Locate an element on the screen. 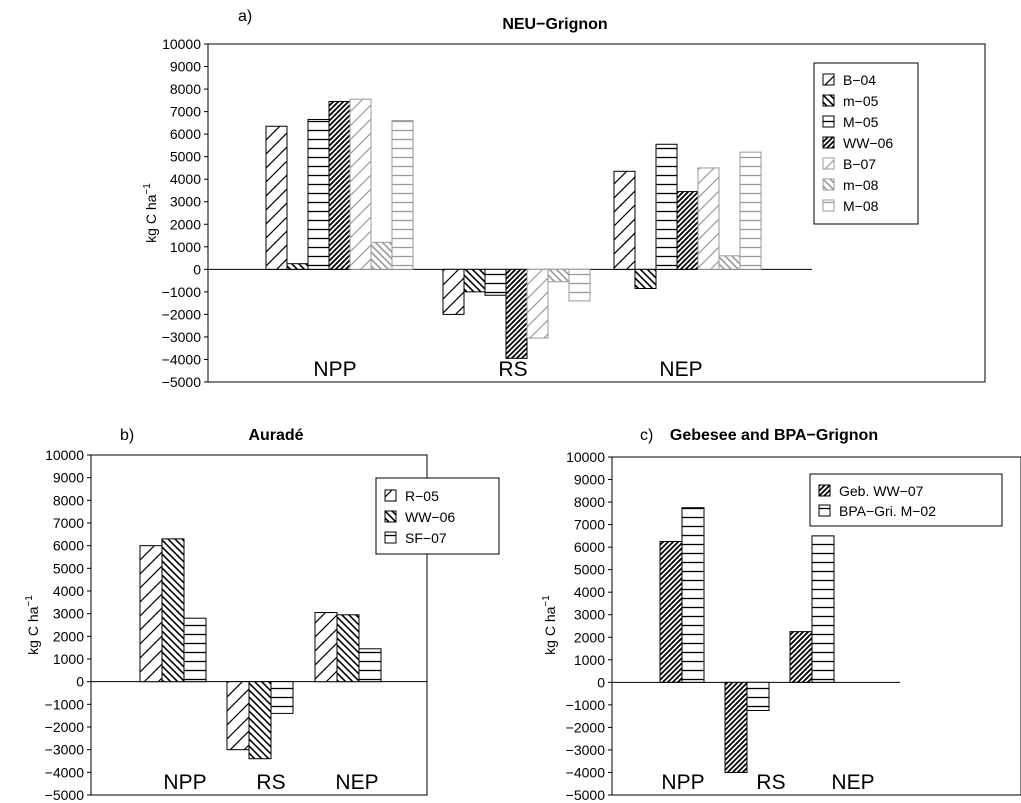 This screenshot has height=803, width=1021. chart-title: NEU−Grignon is located at coordinates (554, 24).